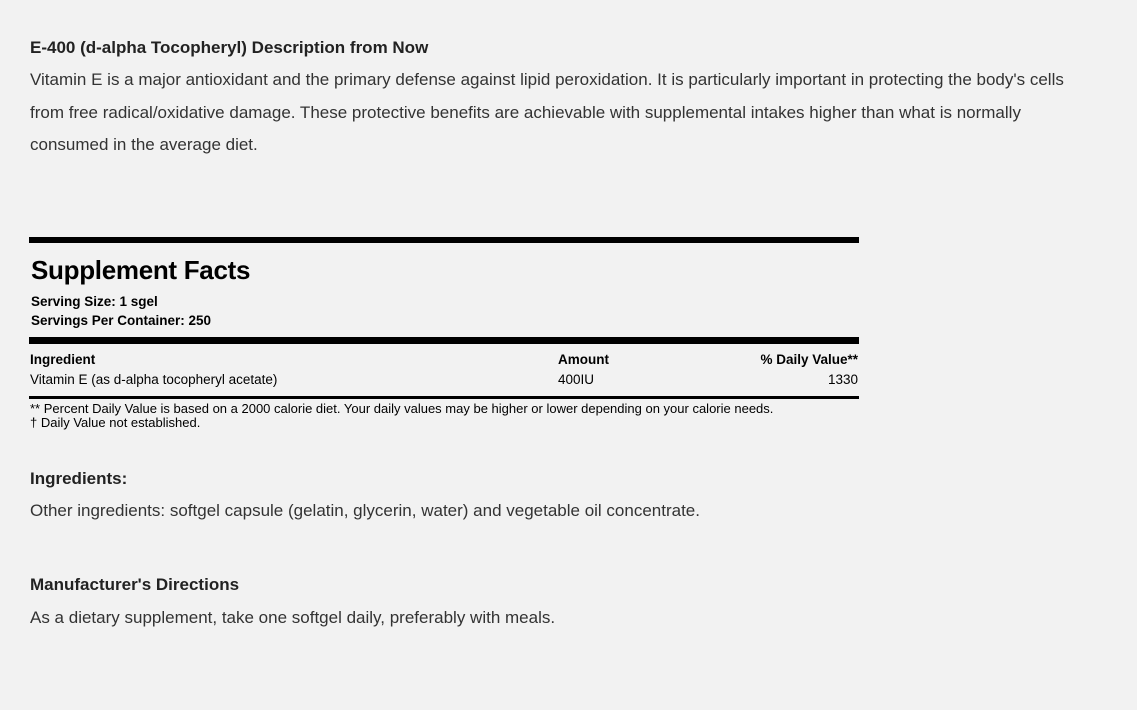 The height and width of the screenshot is (710, 1137). I want to click on serving-size: Serving Size: 1 sgel, so click(94, 301).